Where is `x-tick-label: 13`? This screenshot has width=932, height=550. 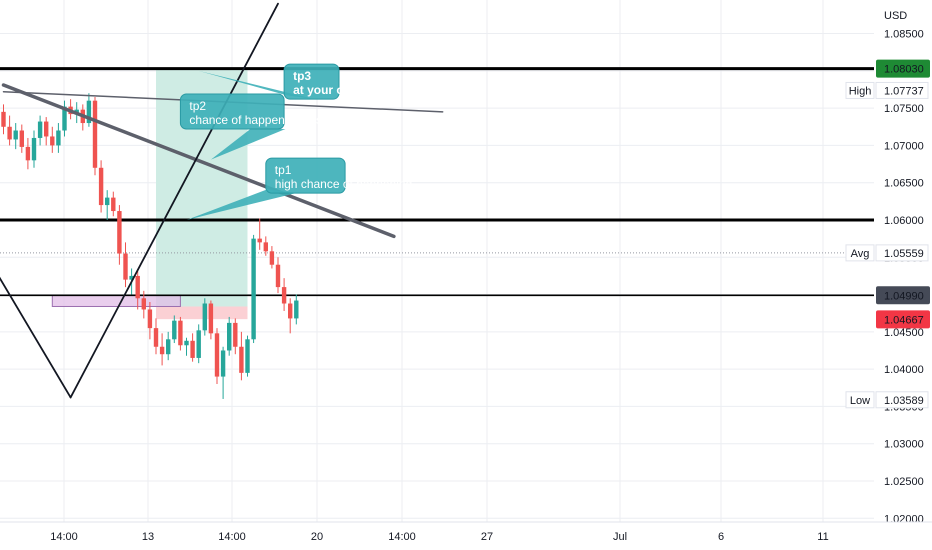
x-tick-label: 13 is located at coordinates (148, 537).